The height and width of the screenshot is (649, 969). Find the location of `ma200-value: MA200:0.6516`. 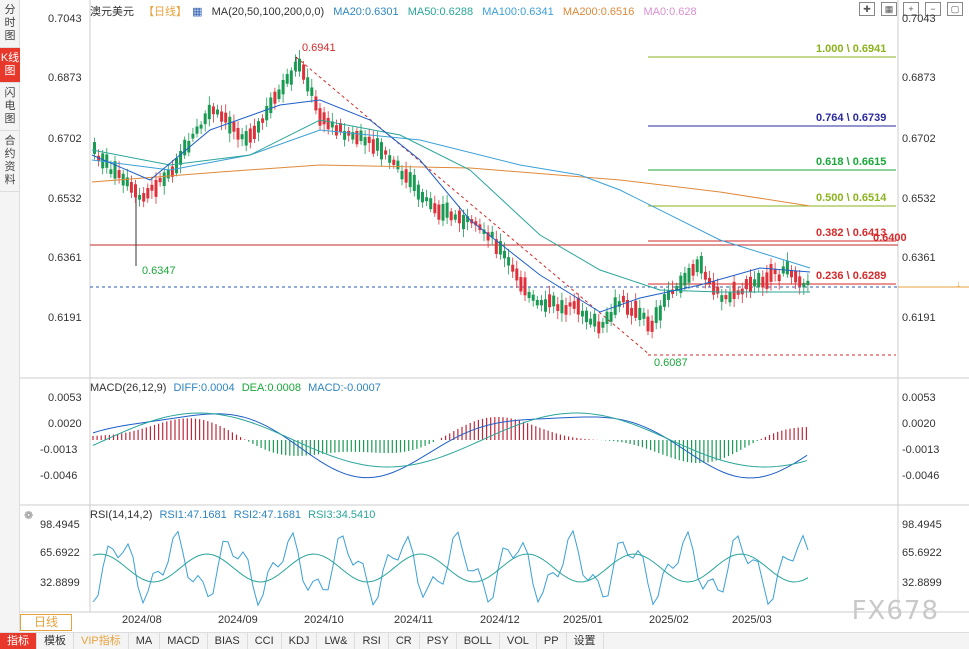

ma200-value: MA200:0.6516 is located at coordinates (598, 12).